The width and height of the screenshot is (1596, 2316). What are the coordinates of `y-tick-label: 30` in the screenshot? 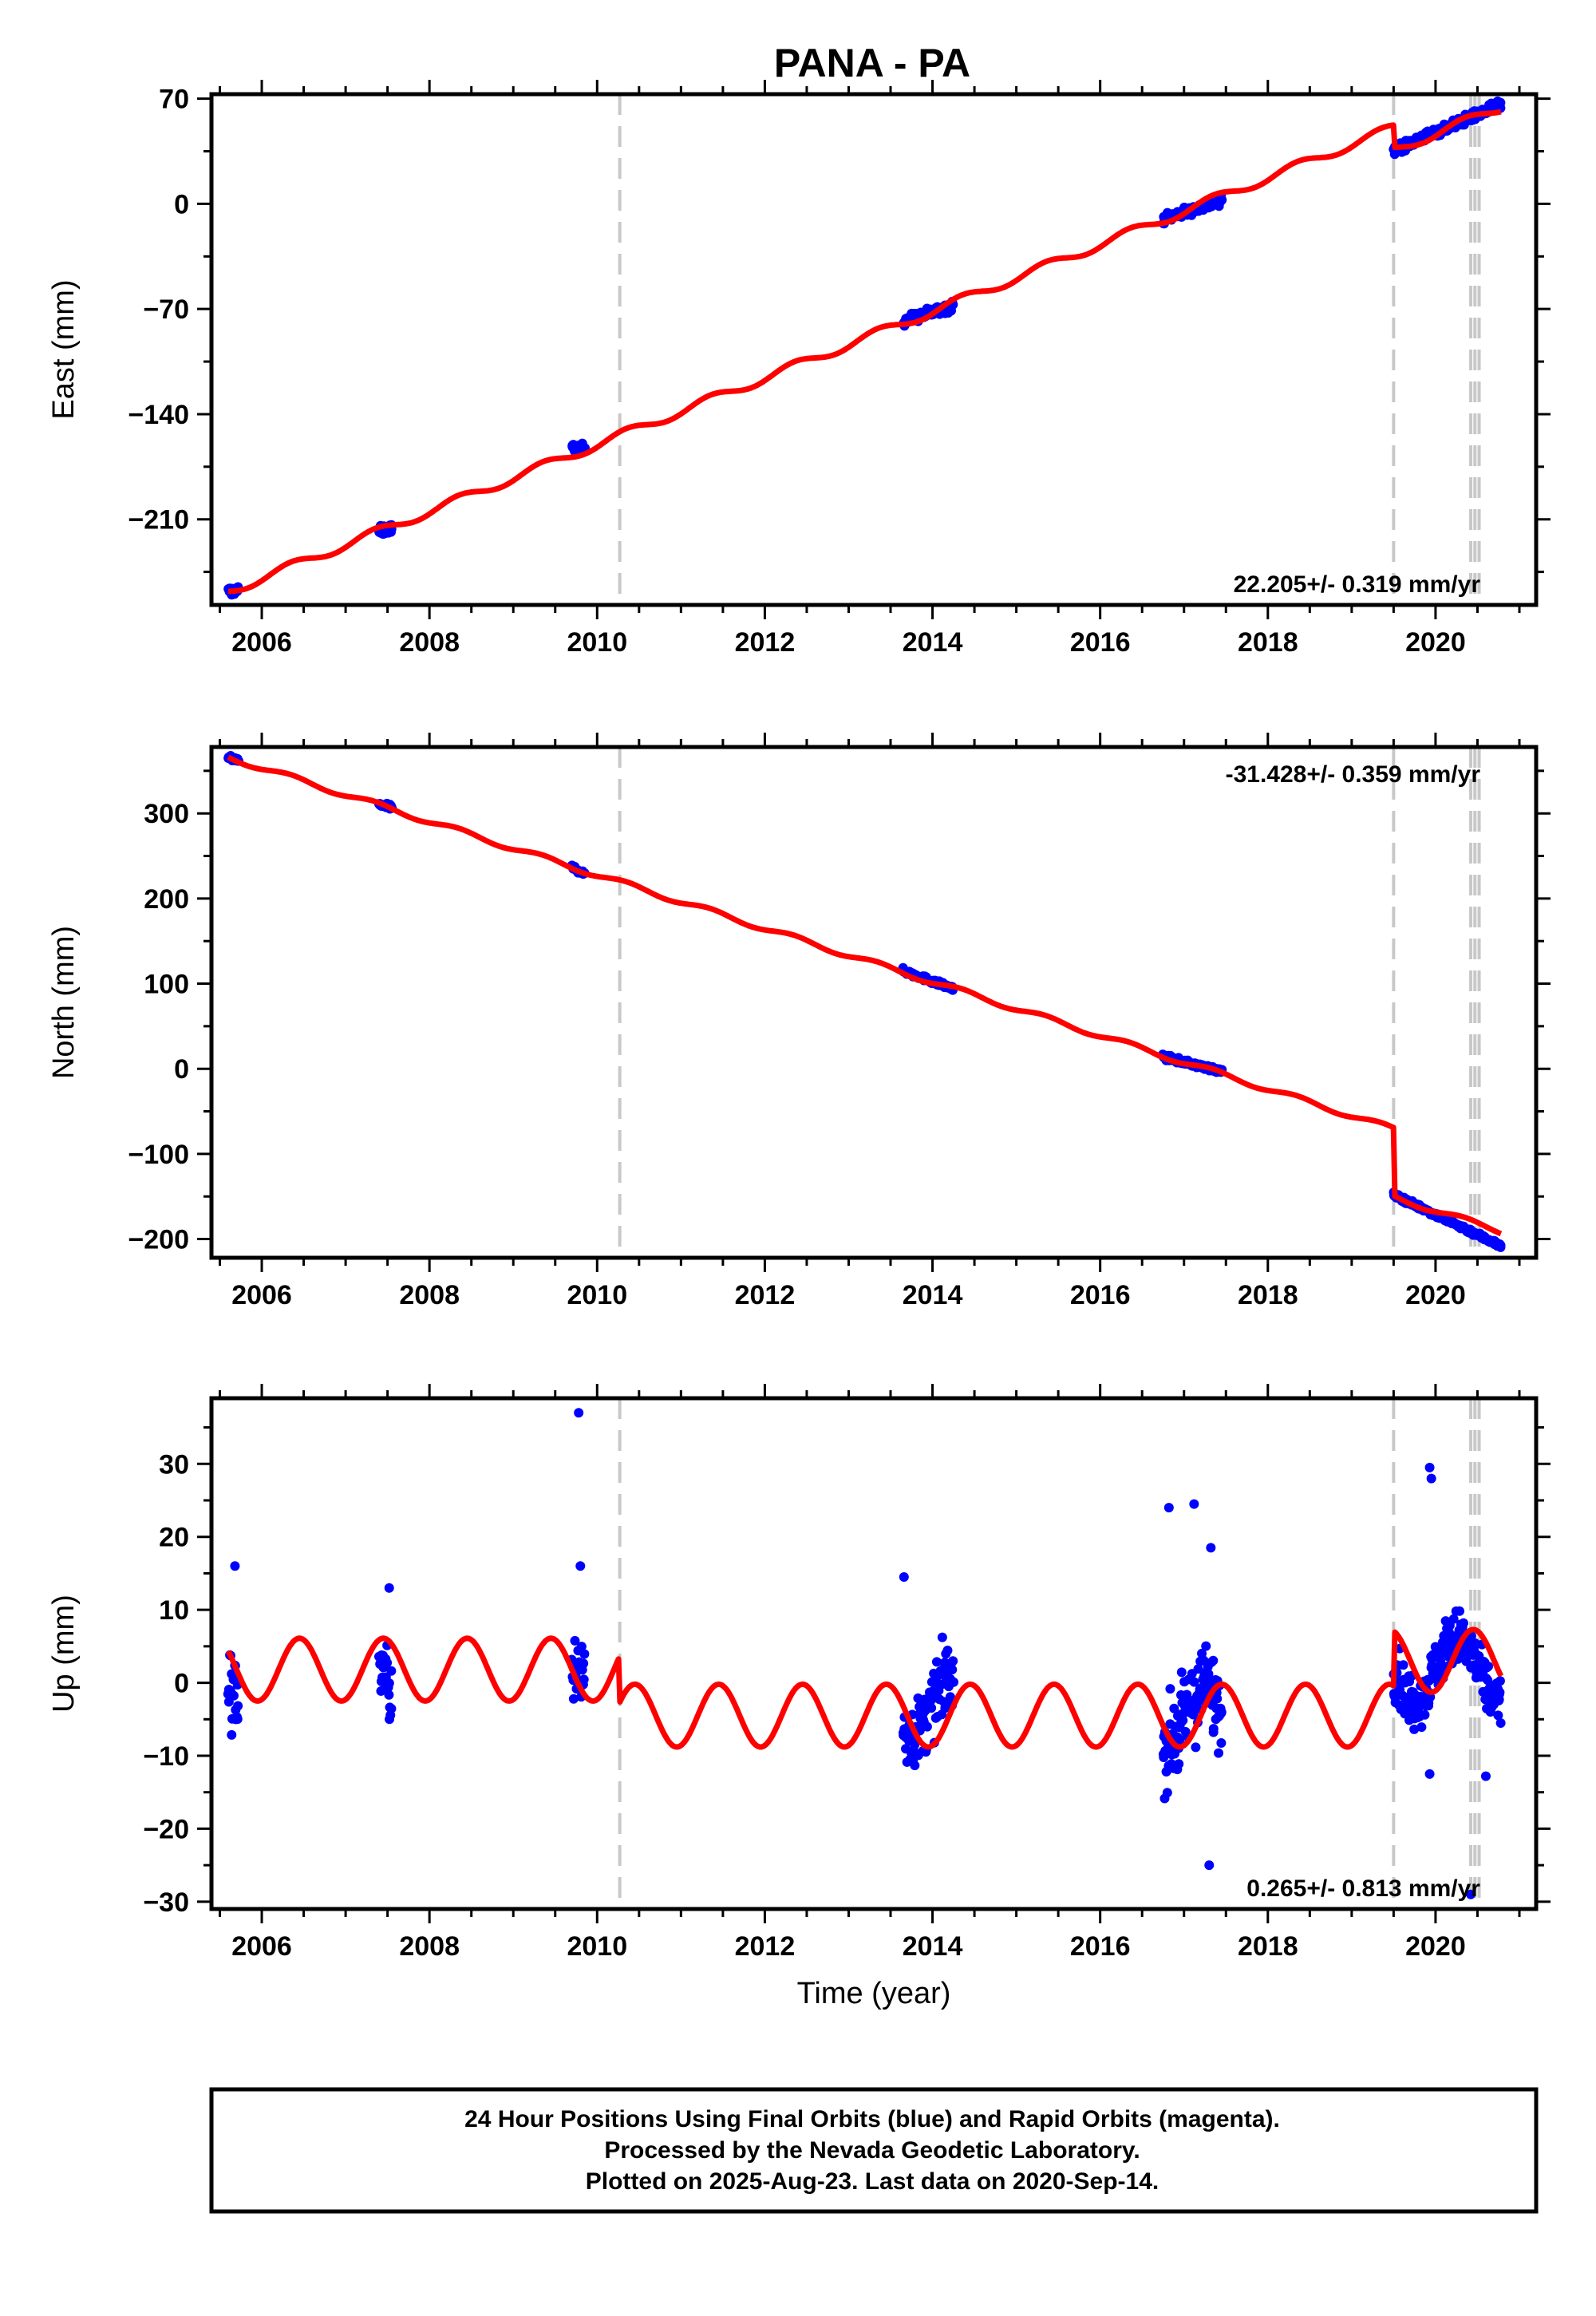 It's located at (174, 1464).